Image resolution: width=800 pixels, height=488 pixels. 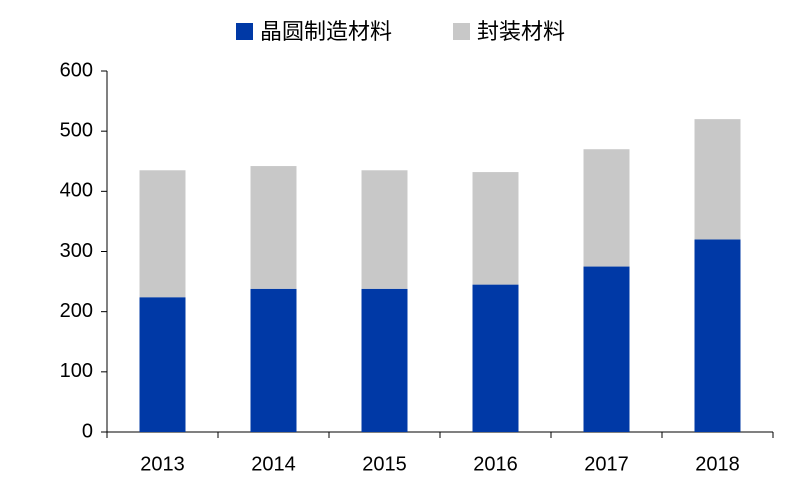 I want to click on x-tick-label: 2013, so click(x=162, y=464).